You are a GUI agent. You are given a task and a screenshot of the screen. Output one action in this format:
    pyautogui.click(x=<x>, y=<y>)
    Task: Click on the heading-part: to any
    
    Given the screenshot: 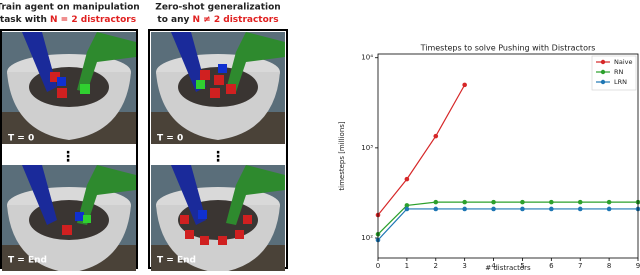 What is the action you would take?
    pyautogui.click(x=174, y=20)
    